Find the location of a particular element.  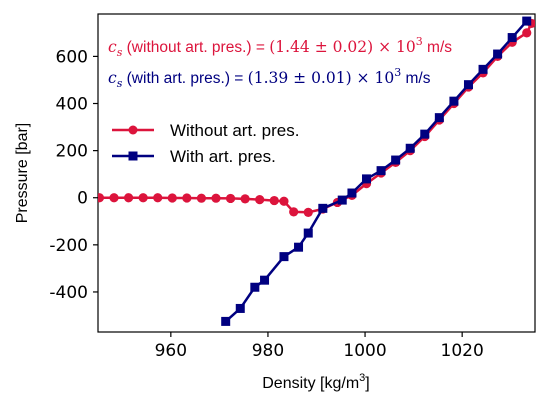

legend-marker-without is located at coordinates (133, 130).